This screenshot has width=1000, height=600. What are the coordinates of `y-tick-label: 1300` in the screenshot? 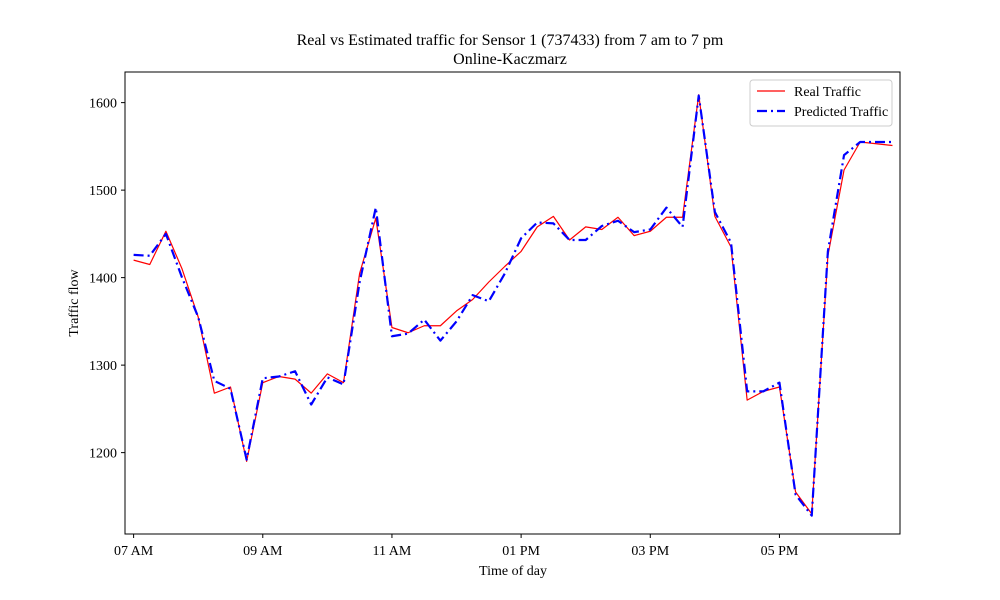 It's located at (103, 366).